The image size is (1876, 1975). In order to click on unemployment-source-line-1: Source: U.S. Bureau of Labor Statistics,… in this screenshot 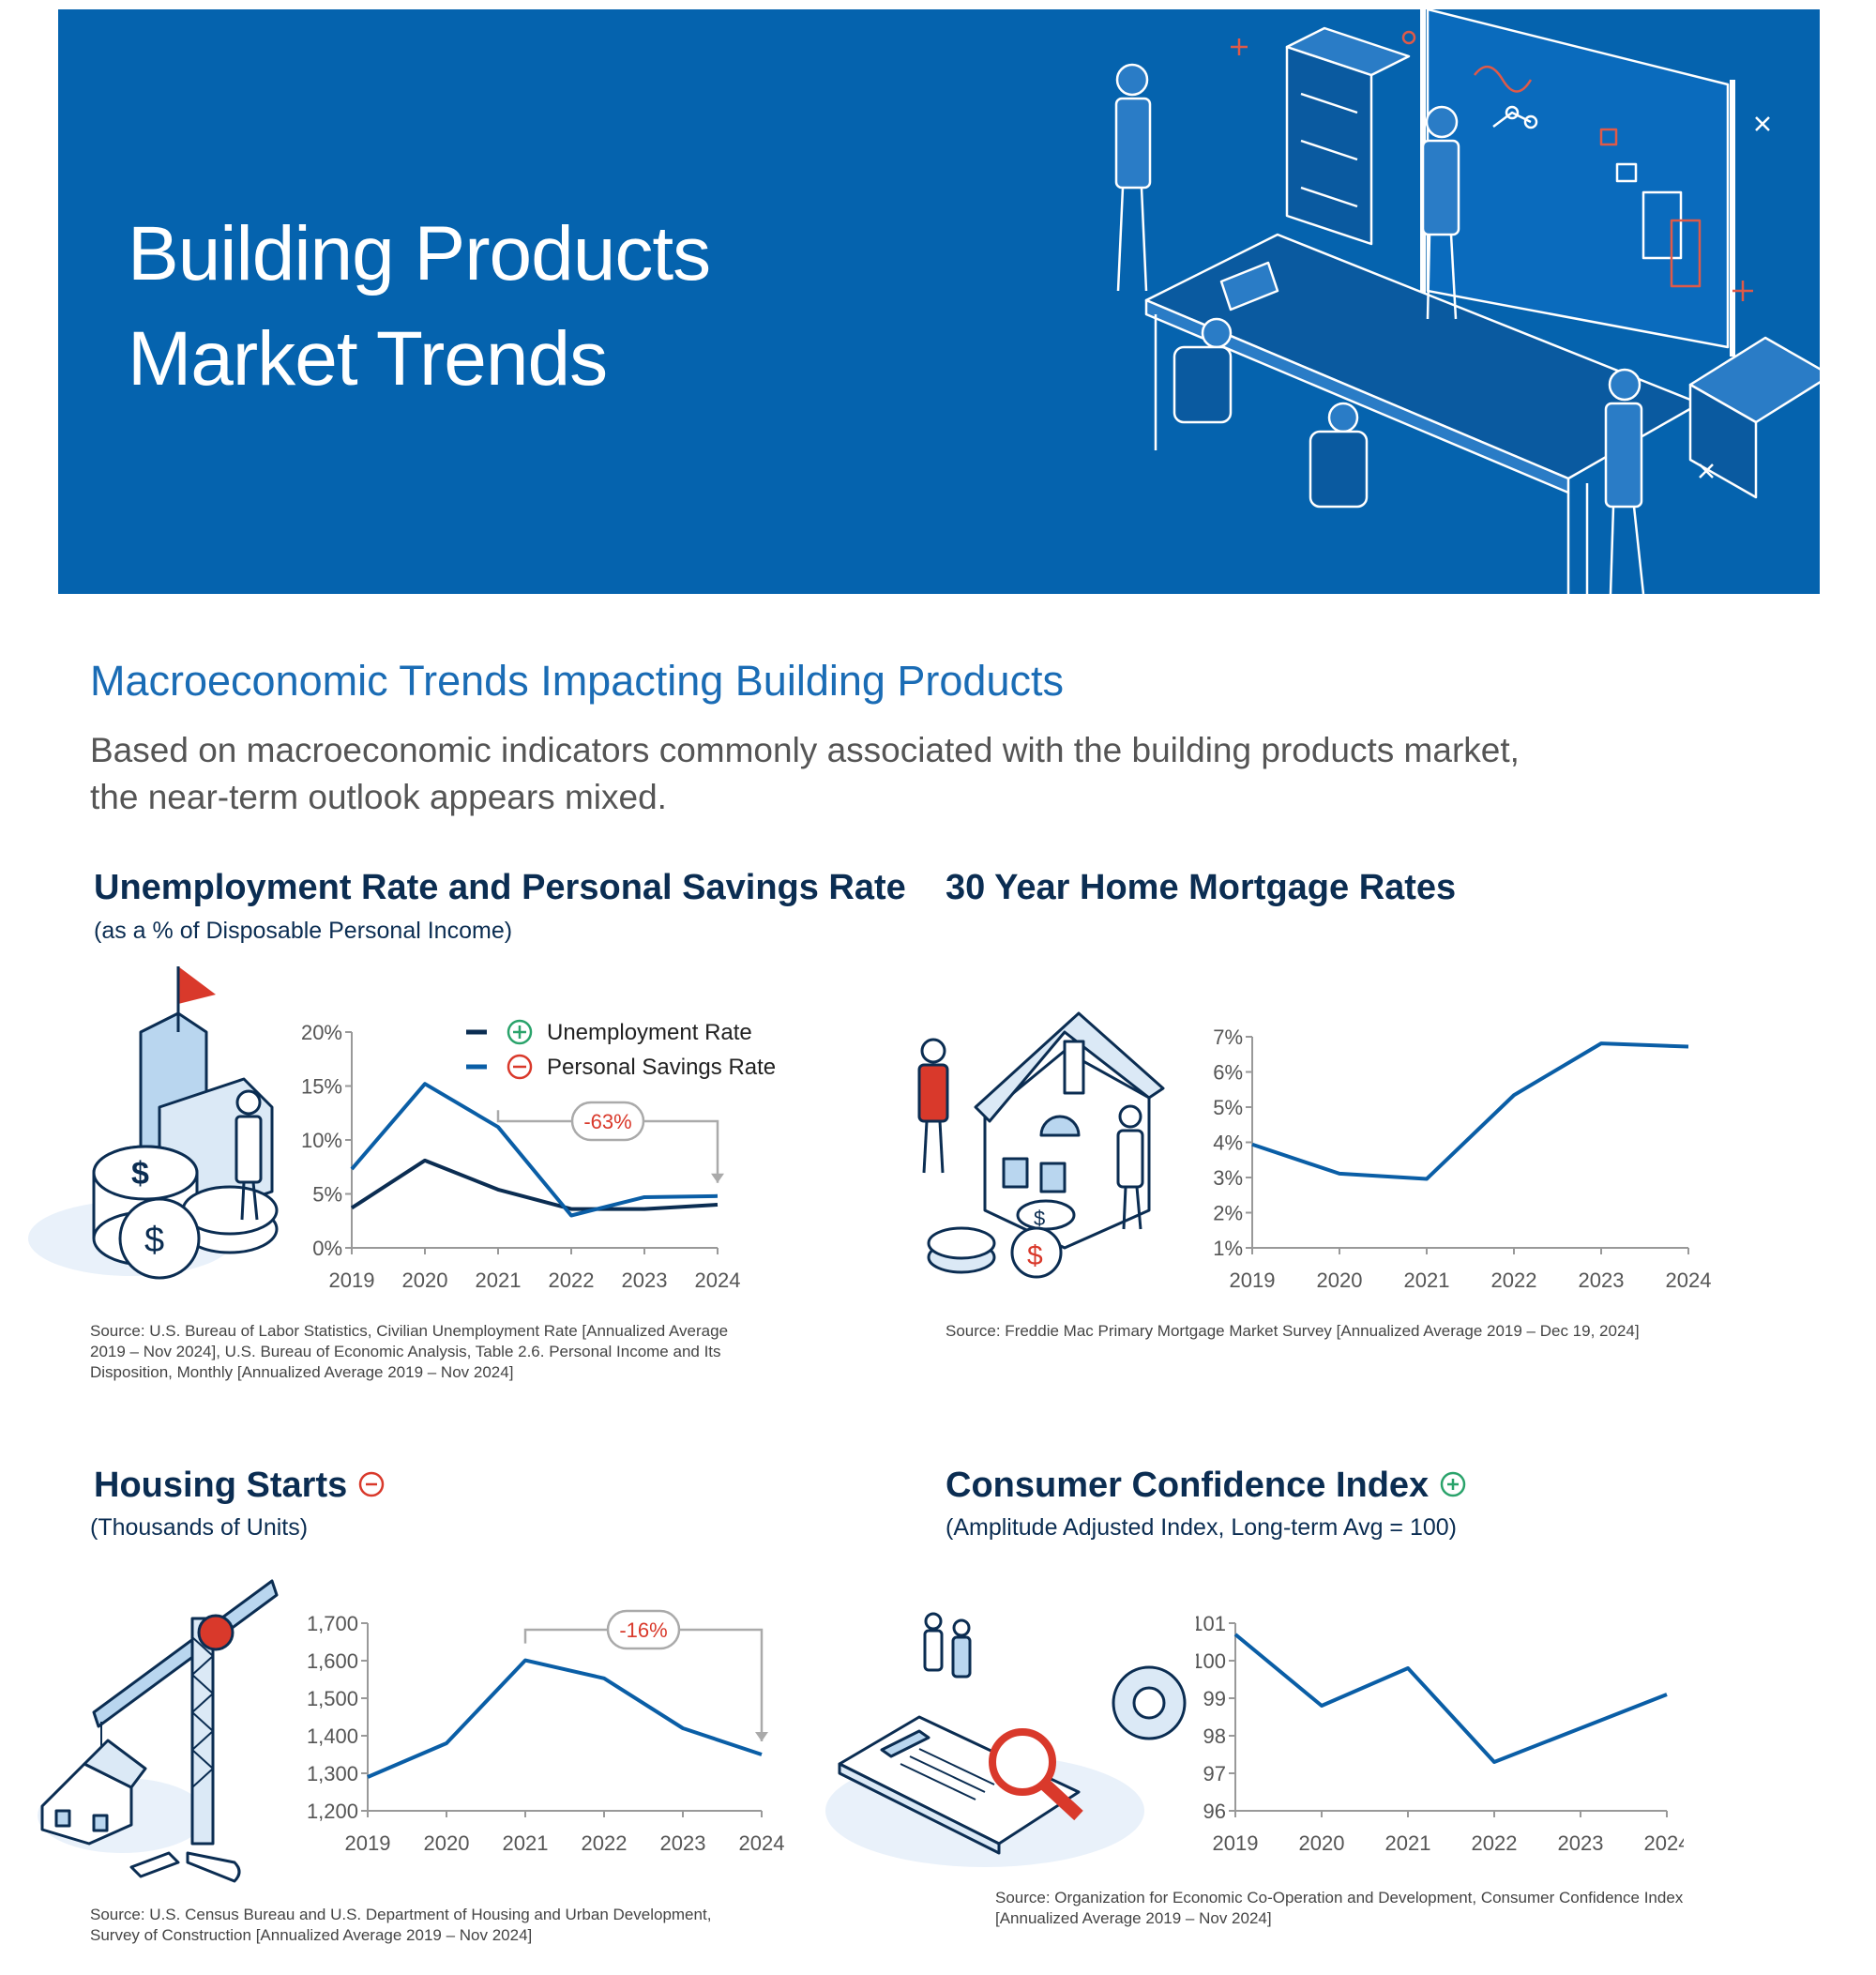, I will do `click(409, 1331)`.